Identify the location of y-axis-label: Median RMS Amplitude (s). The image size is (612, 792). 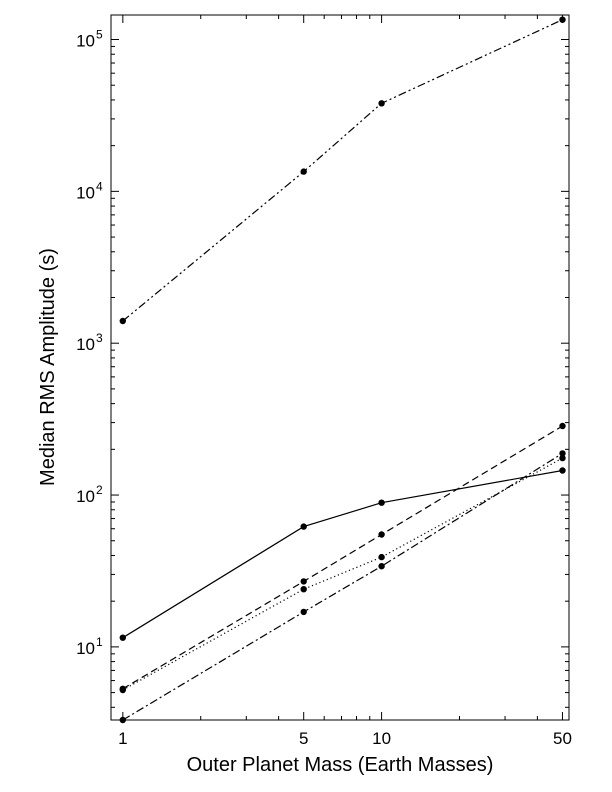
(48, 367).